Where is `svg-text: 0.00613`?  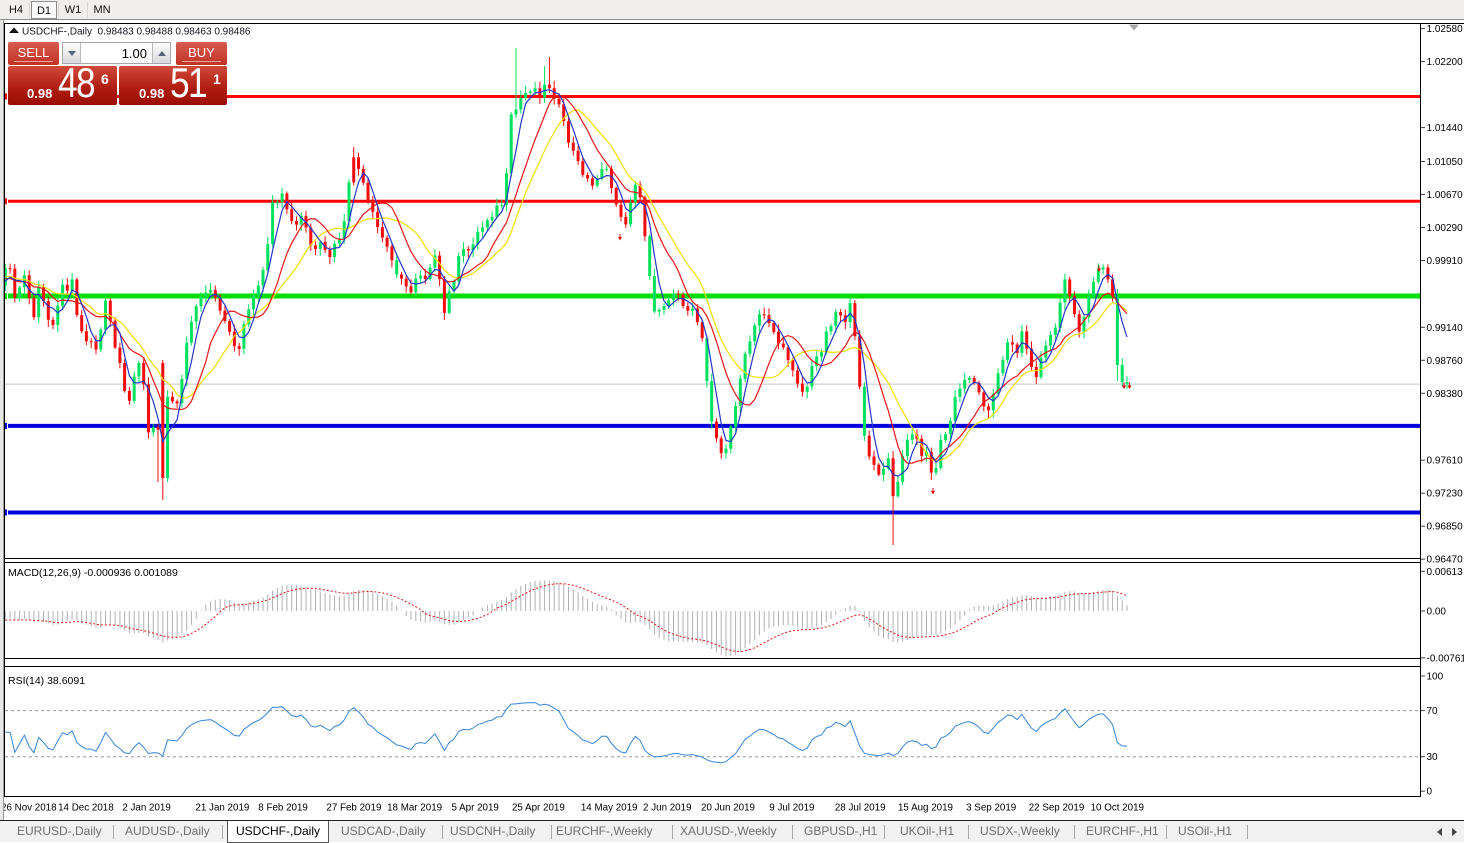 svg-text: 0.00613 is located at coordinates (1445, 572).